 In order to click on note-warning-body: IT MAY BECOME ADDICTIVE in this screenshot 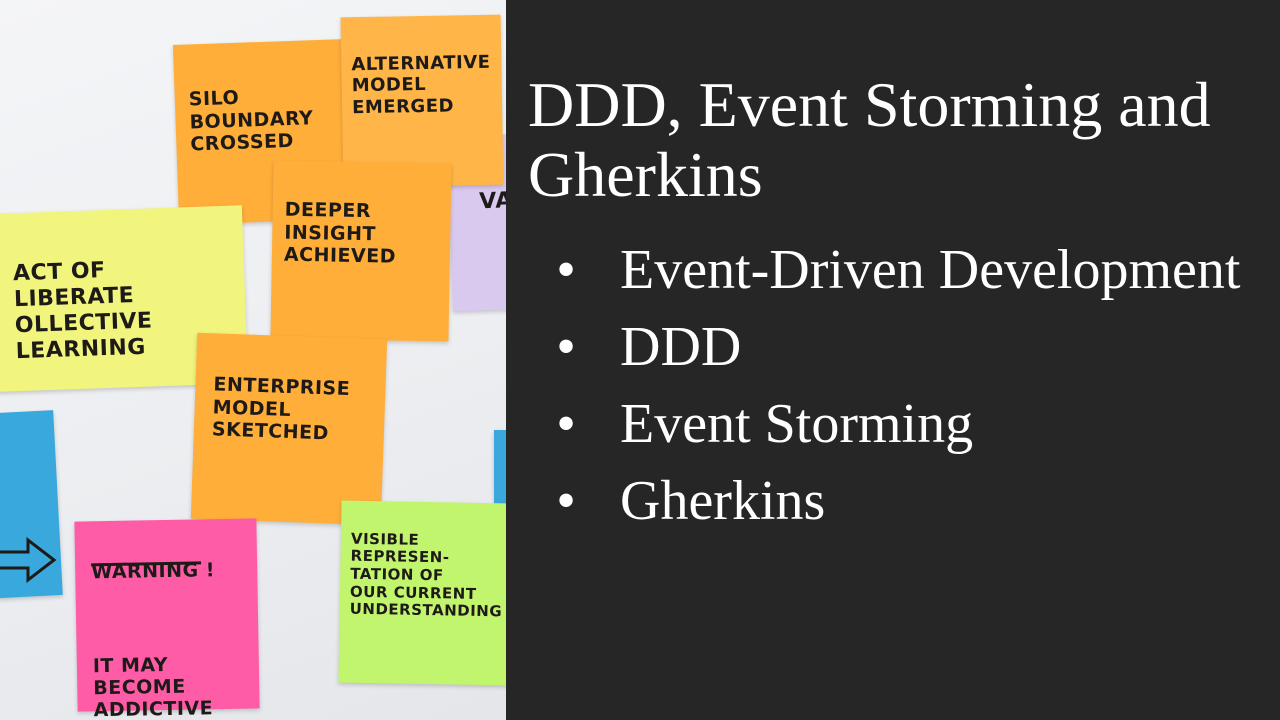, I will do `click(153, 686)`.